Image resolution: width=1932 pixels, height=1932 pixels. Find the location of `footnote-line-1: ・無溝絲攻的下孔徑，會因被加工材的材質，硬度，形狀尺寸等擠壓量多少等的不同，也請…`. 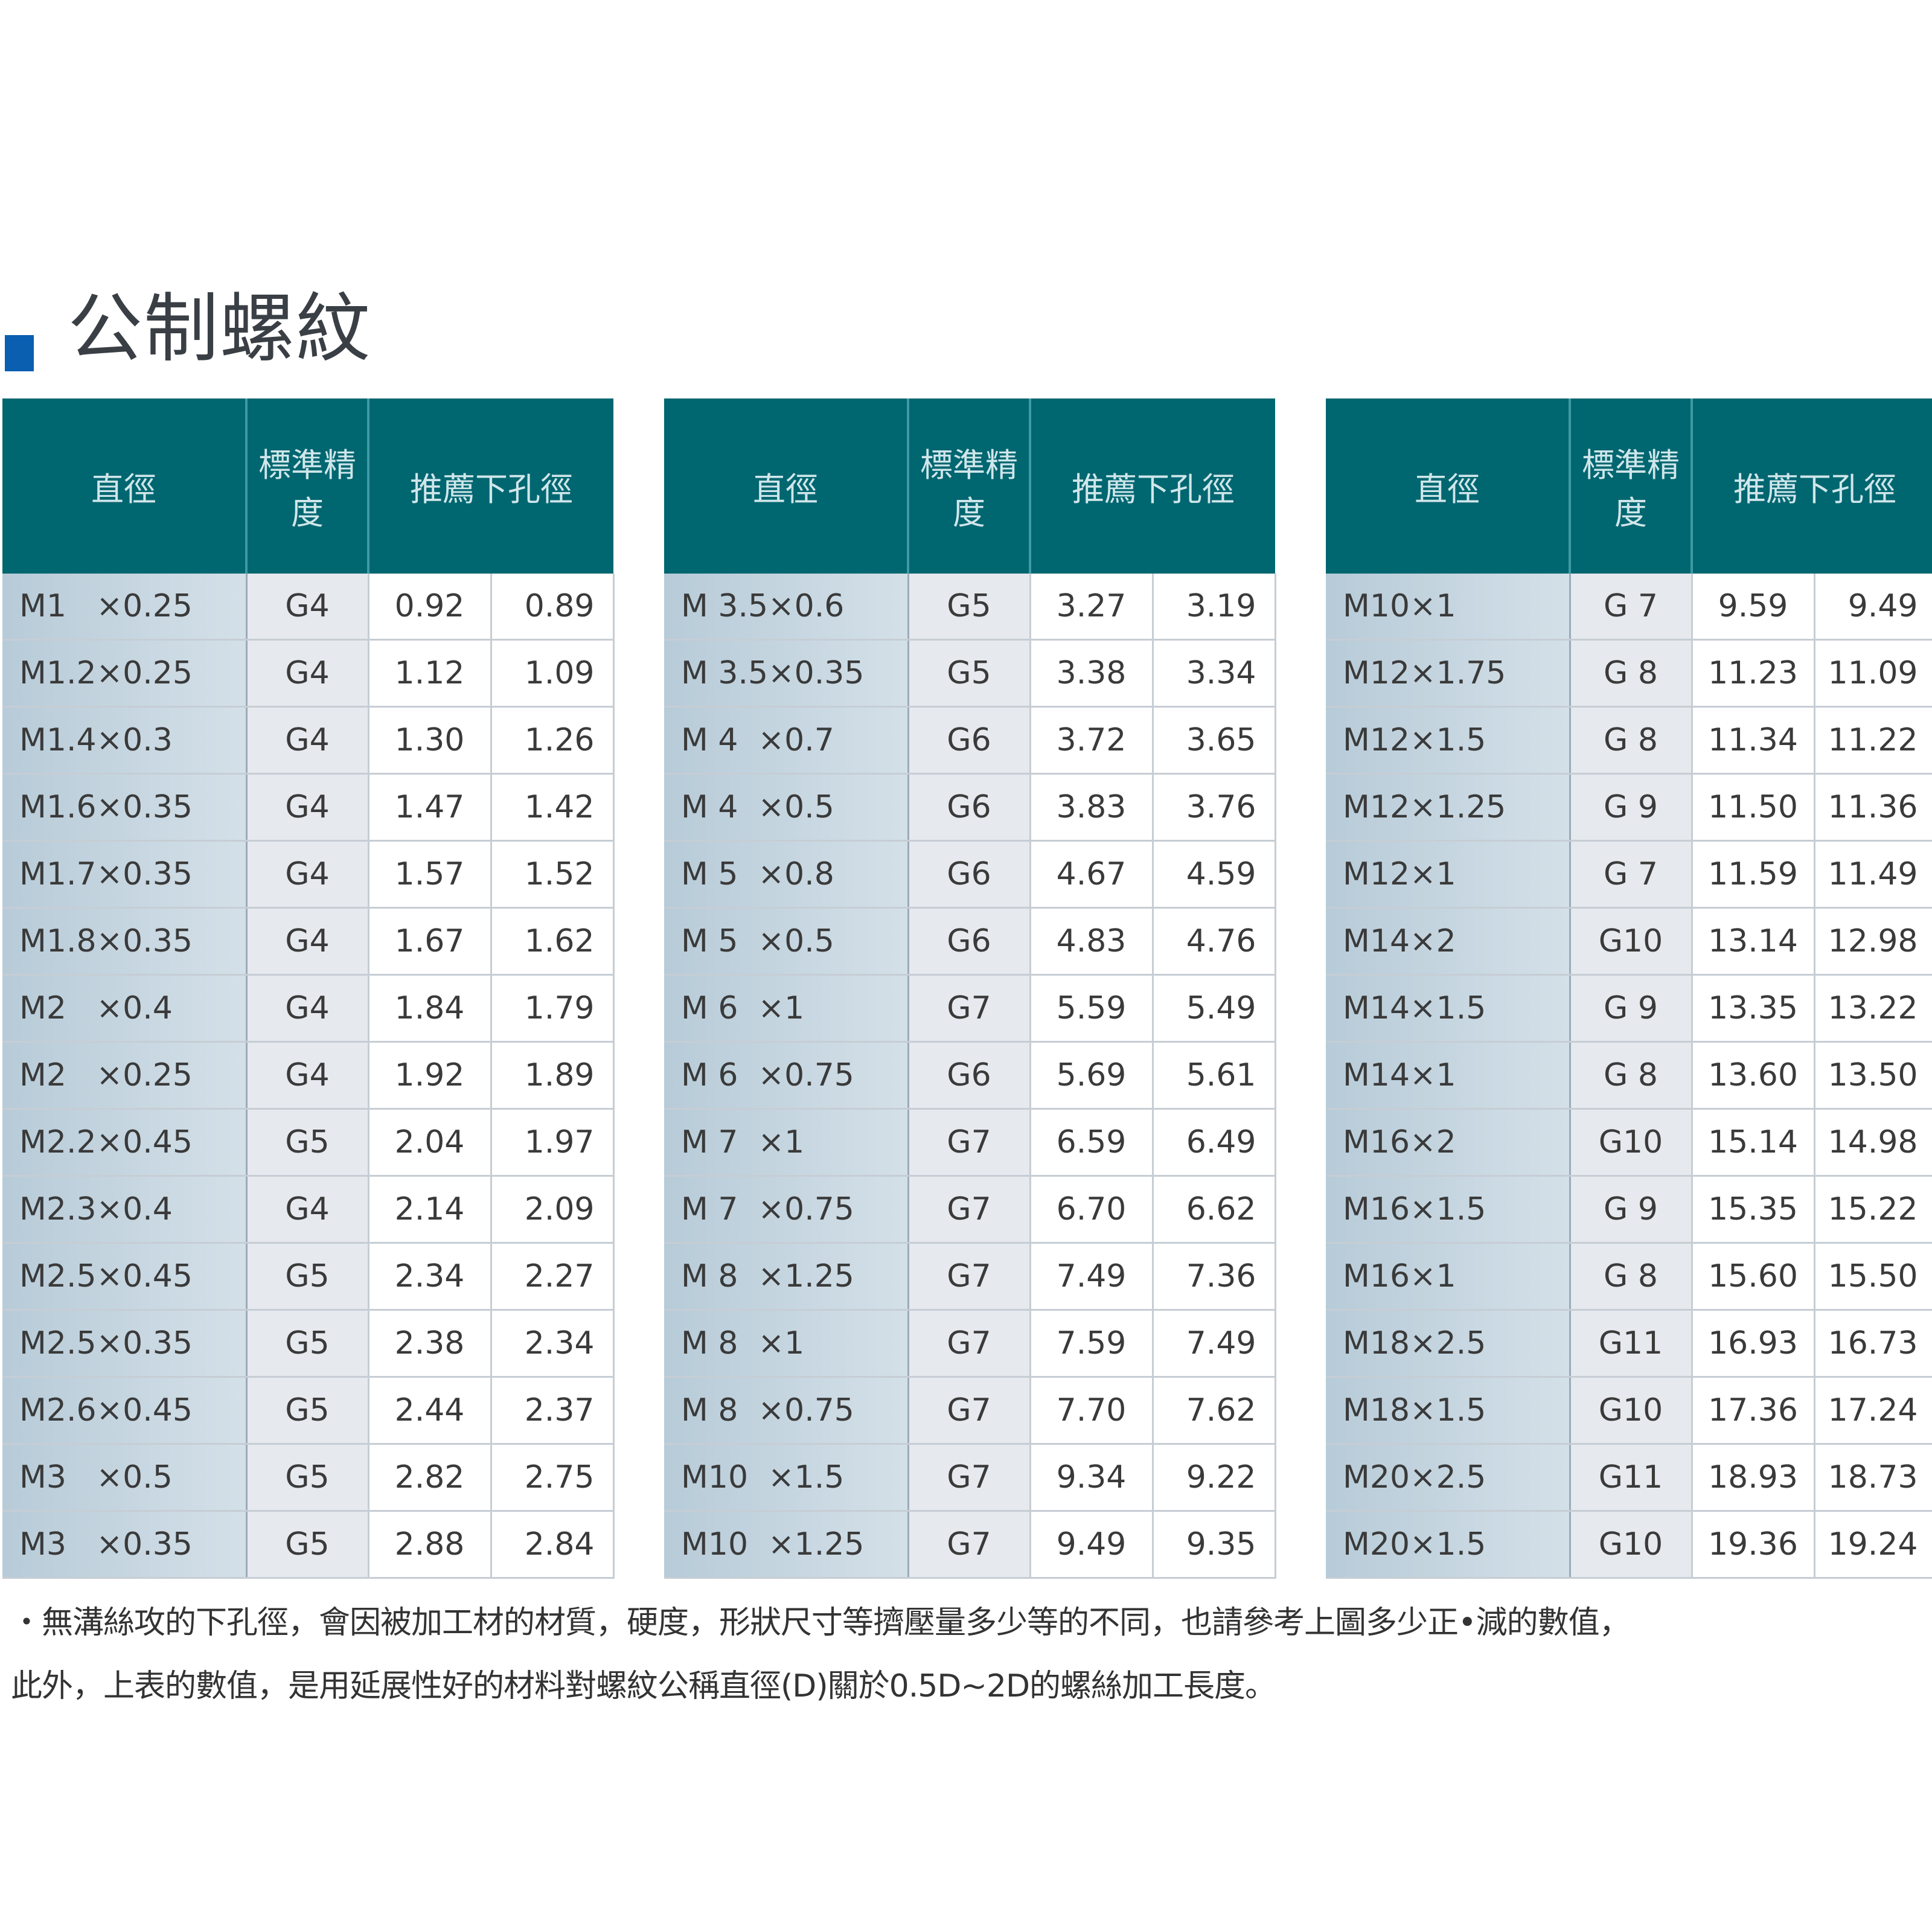

footnote-line-1: ・無溝絲攻的下孔徑，會因被加工材的材質，硬度，形狀尺寸等擠壓量多少等的不同，也請… is located at coordinates (821, 1623).